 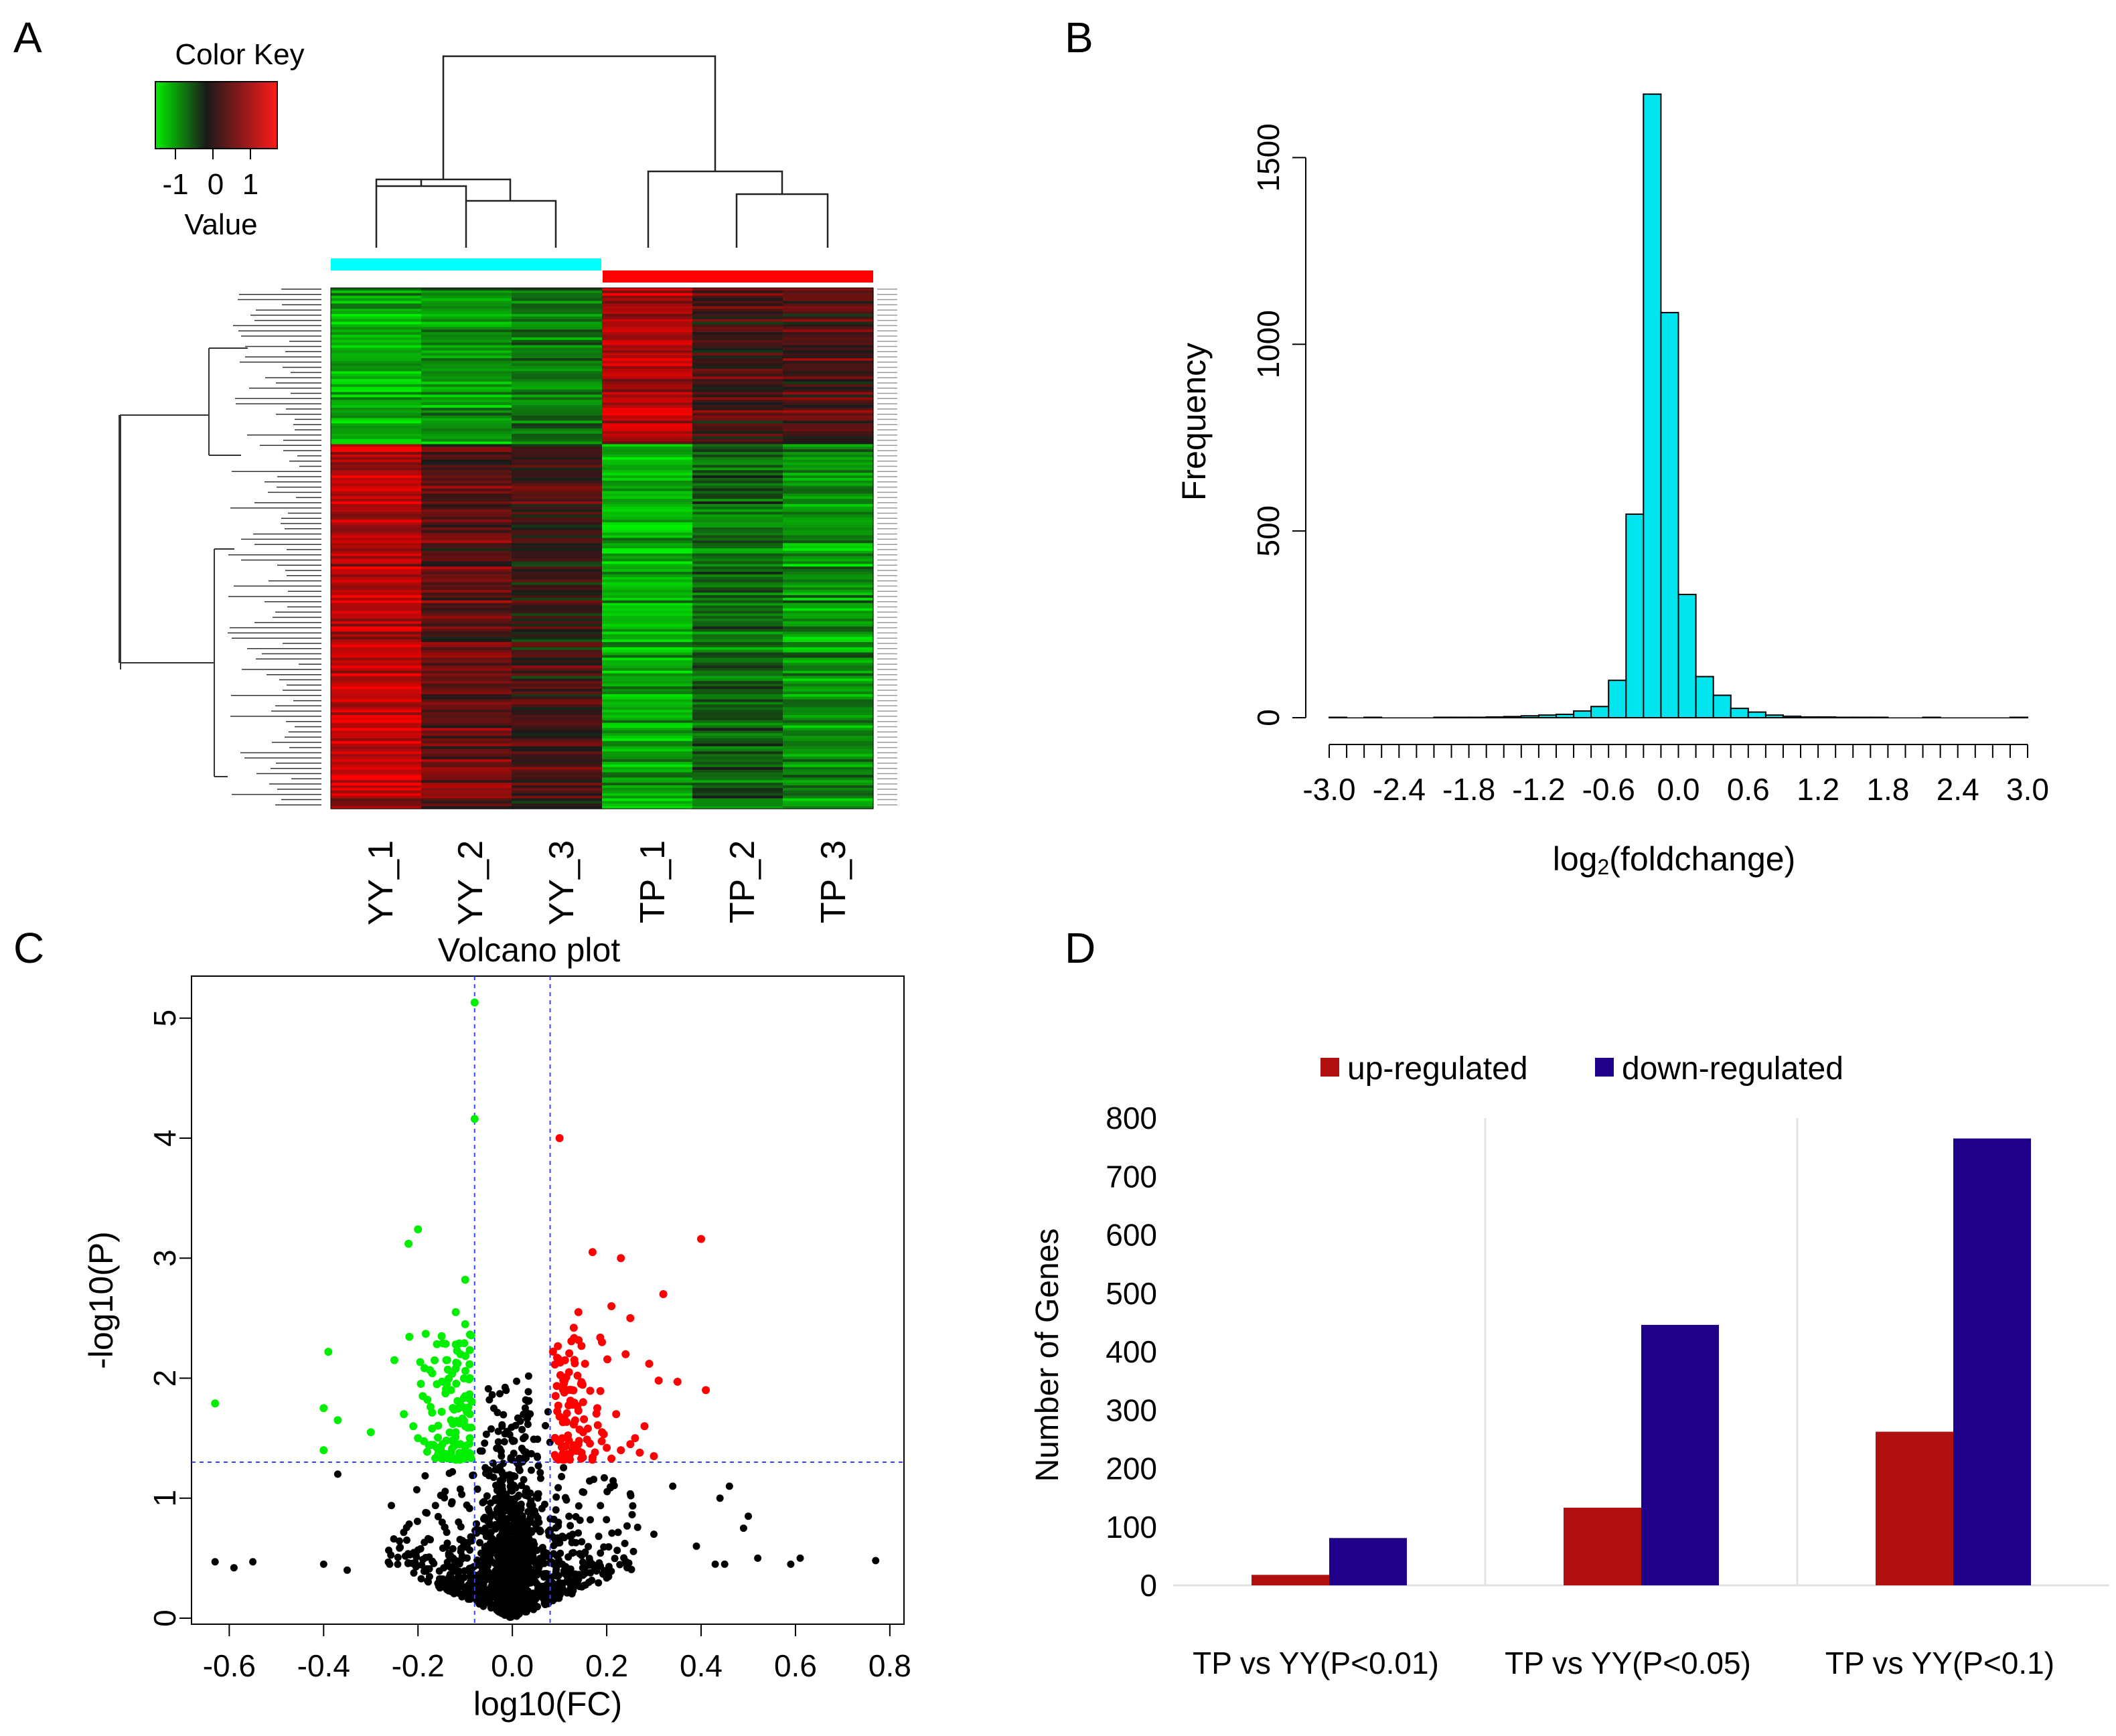 What do you see at coordinates (466, 264) in the screenshot?
I see `group-bar-yy` at bounding box center [466, 264].